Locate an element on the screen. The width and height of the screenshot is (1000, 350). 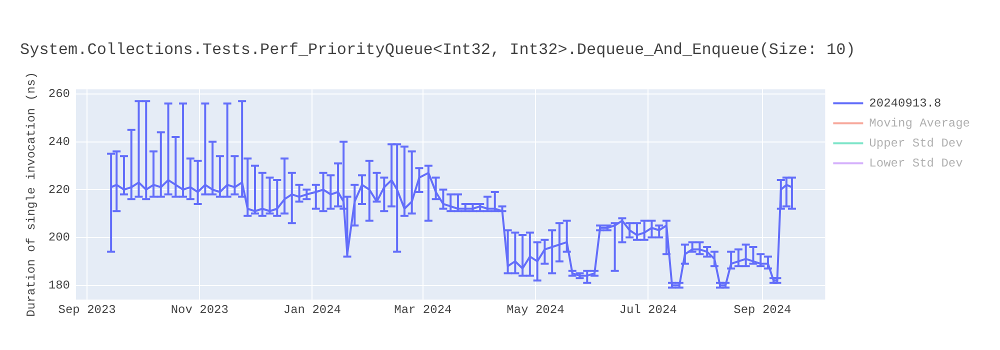
y-tick-label: 200 is located at coordinates (59, 237).